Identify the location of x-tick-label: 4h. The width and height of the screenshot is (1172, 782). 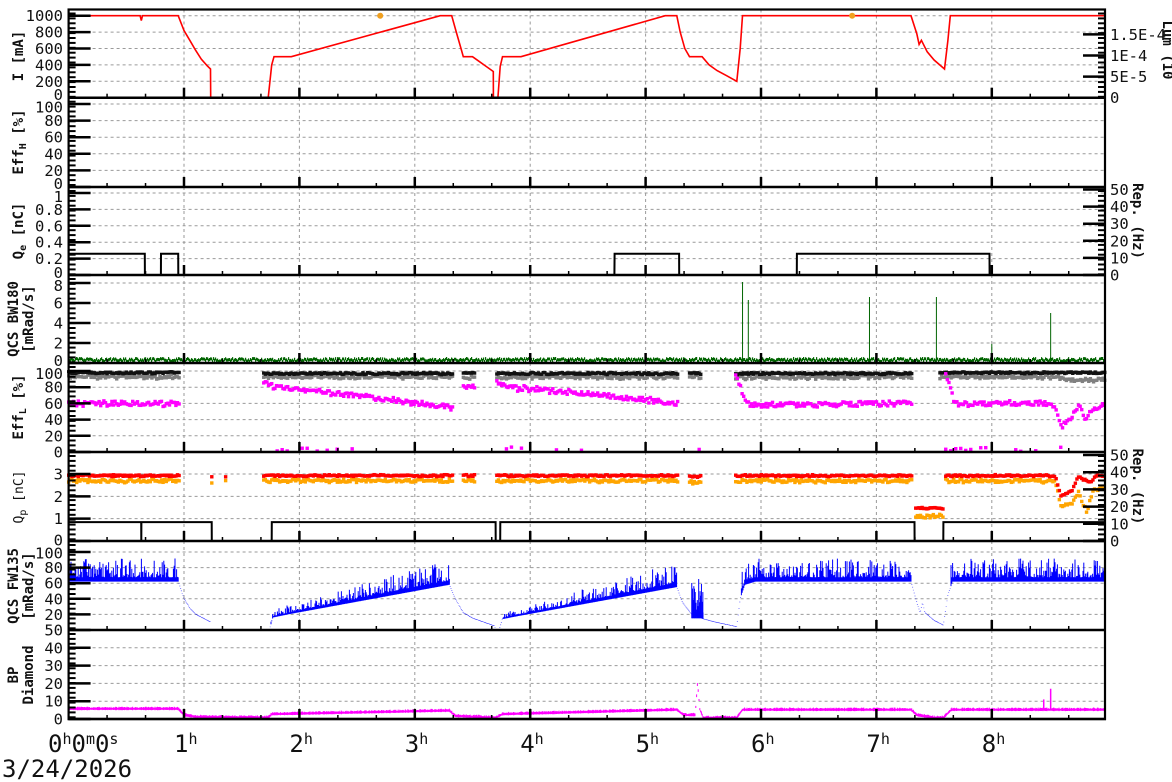
(531, 744).